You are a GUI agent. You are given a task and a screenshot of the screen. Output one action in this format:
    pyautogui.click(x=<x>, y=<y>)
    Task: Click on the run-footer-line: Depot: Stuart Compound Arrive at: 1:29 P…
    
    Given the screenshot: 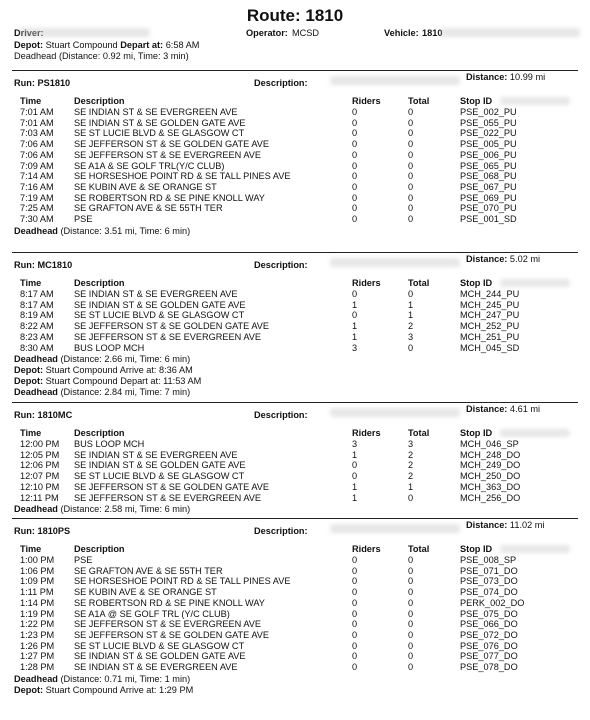 What is the action you would take?
    pyautogui.click(x=103, y=690)
    